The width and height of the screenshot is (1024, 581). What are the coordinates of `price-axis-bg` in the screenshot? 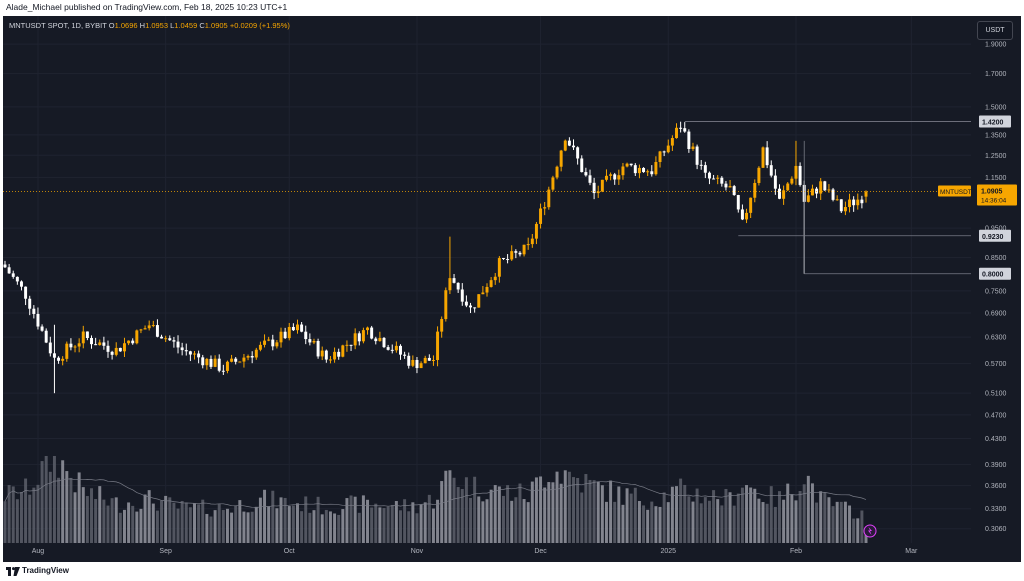 It's located at (996, 289).